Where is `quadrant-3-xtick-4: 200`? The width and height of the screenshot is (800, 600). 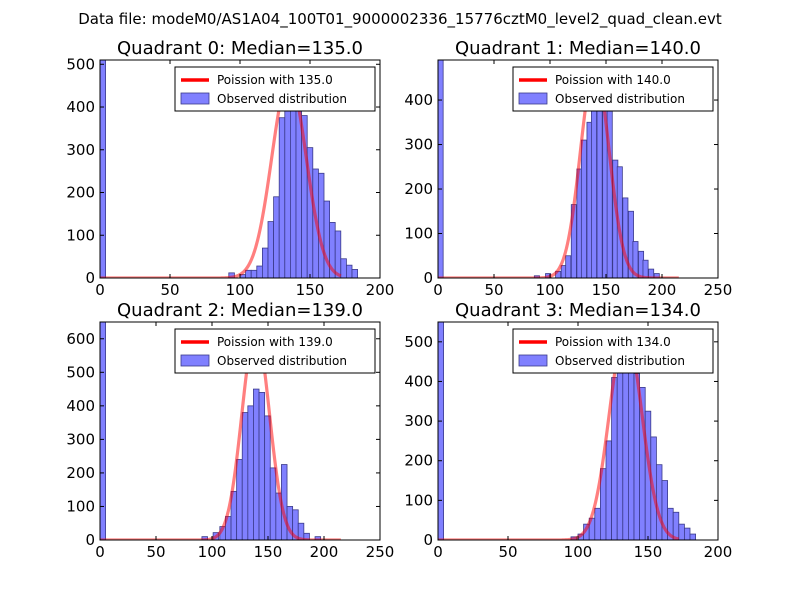 quadrant-3-xtick-4: 200 is located at coordinates (718, 552).